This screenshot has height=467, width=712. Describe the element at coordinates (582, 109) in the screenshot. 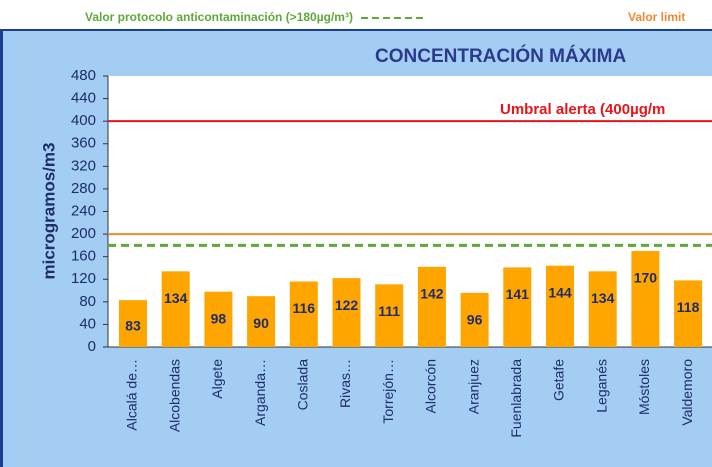

I see `reference-label: Umbral alerta (400µg/m` at that location.